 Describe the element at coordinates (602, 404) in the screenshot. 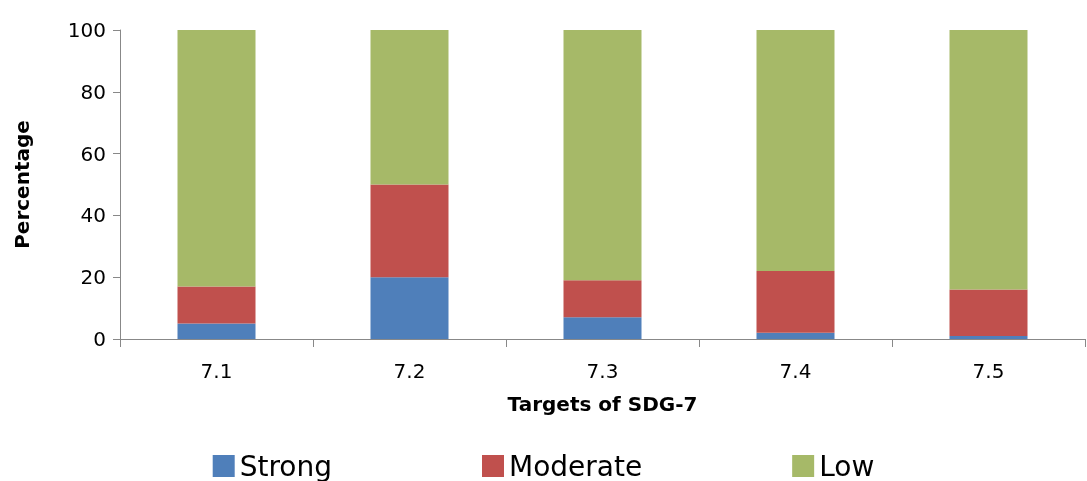

I see `x-axis-title: Targets of SDG-7` at that location.